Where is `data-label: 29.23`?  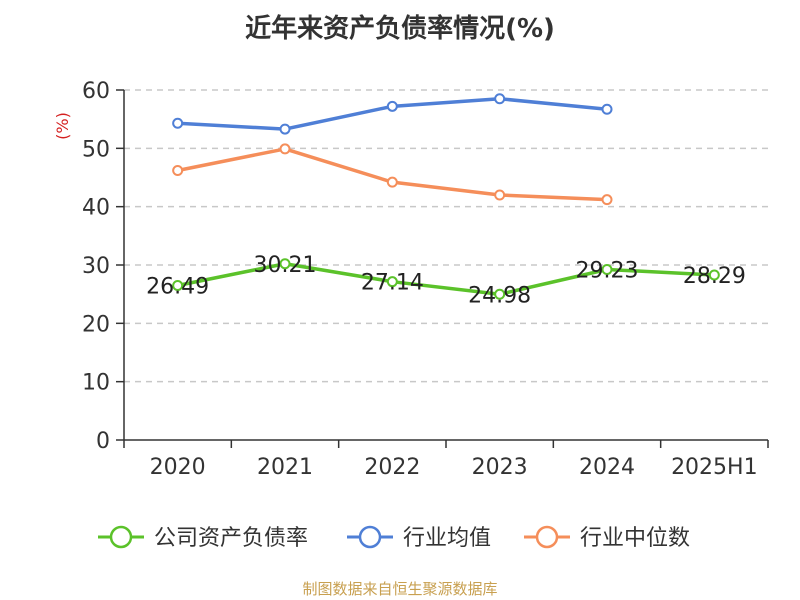 data-label: 29.23 is located at coordinates (607, 270).